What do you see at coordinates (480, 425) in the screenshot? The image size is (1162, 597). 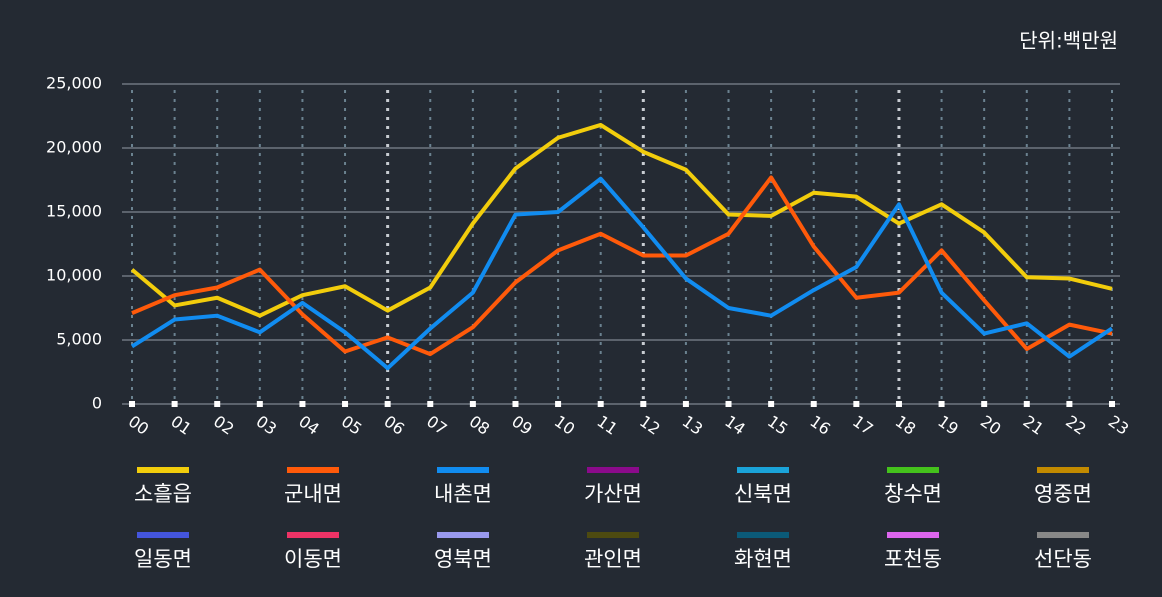 I see `x-tick-label: 08` at bounding box center [480, 425].